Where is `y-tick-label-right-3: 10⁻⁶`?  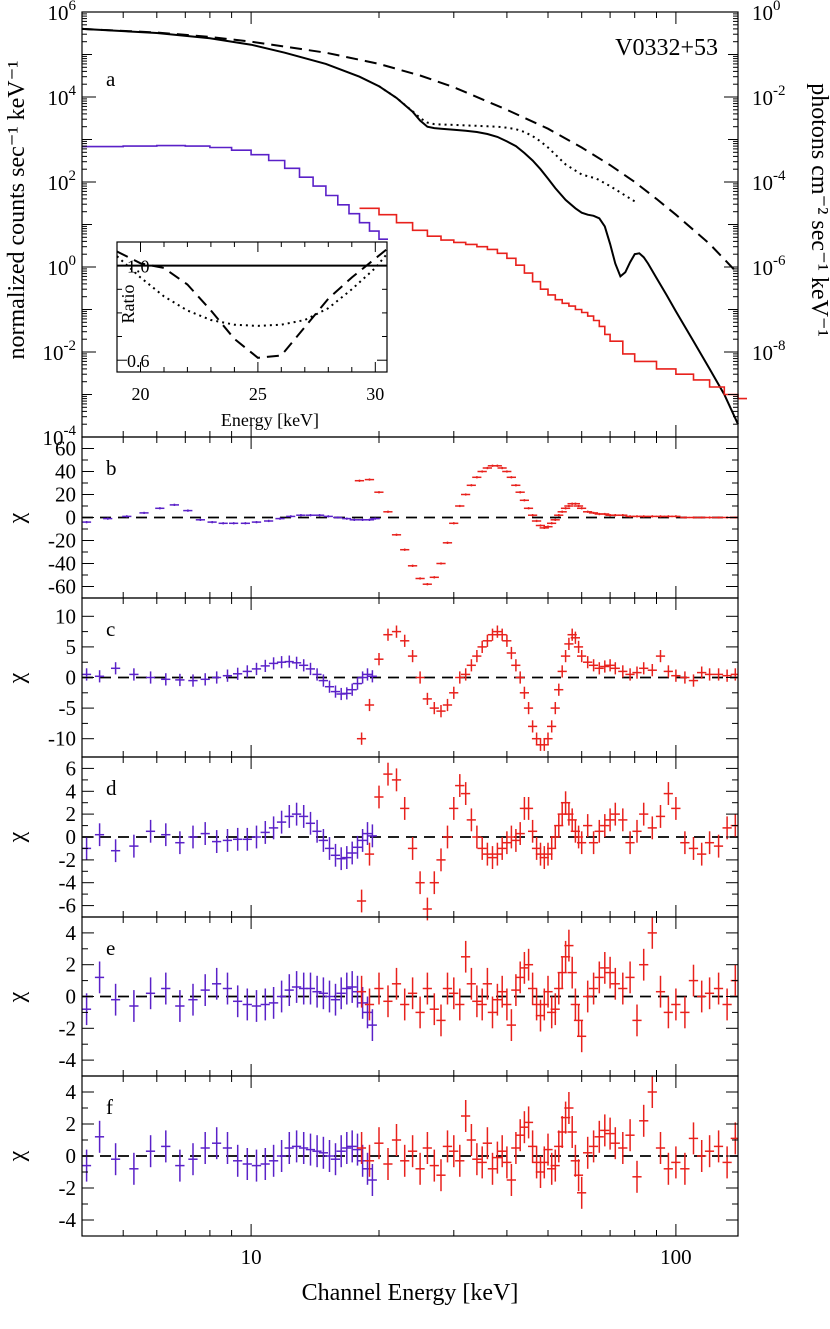
y-tick-label-right-3: 10⁻⁶ is located at coordinates (769, 266).